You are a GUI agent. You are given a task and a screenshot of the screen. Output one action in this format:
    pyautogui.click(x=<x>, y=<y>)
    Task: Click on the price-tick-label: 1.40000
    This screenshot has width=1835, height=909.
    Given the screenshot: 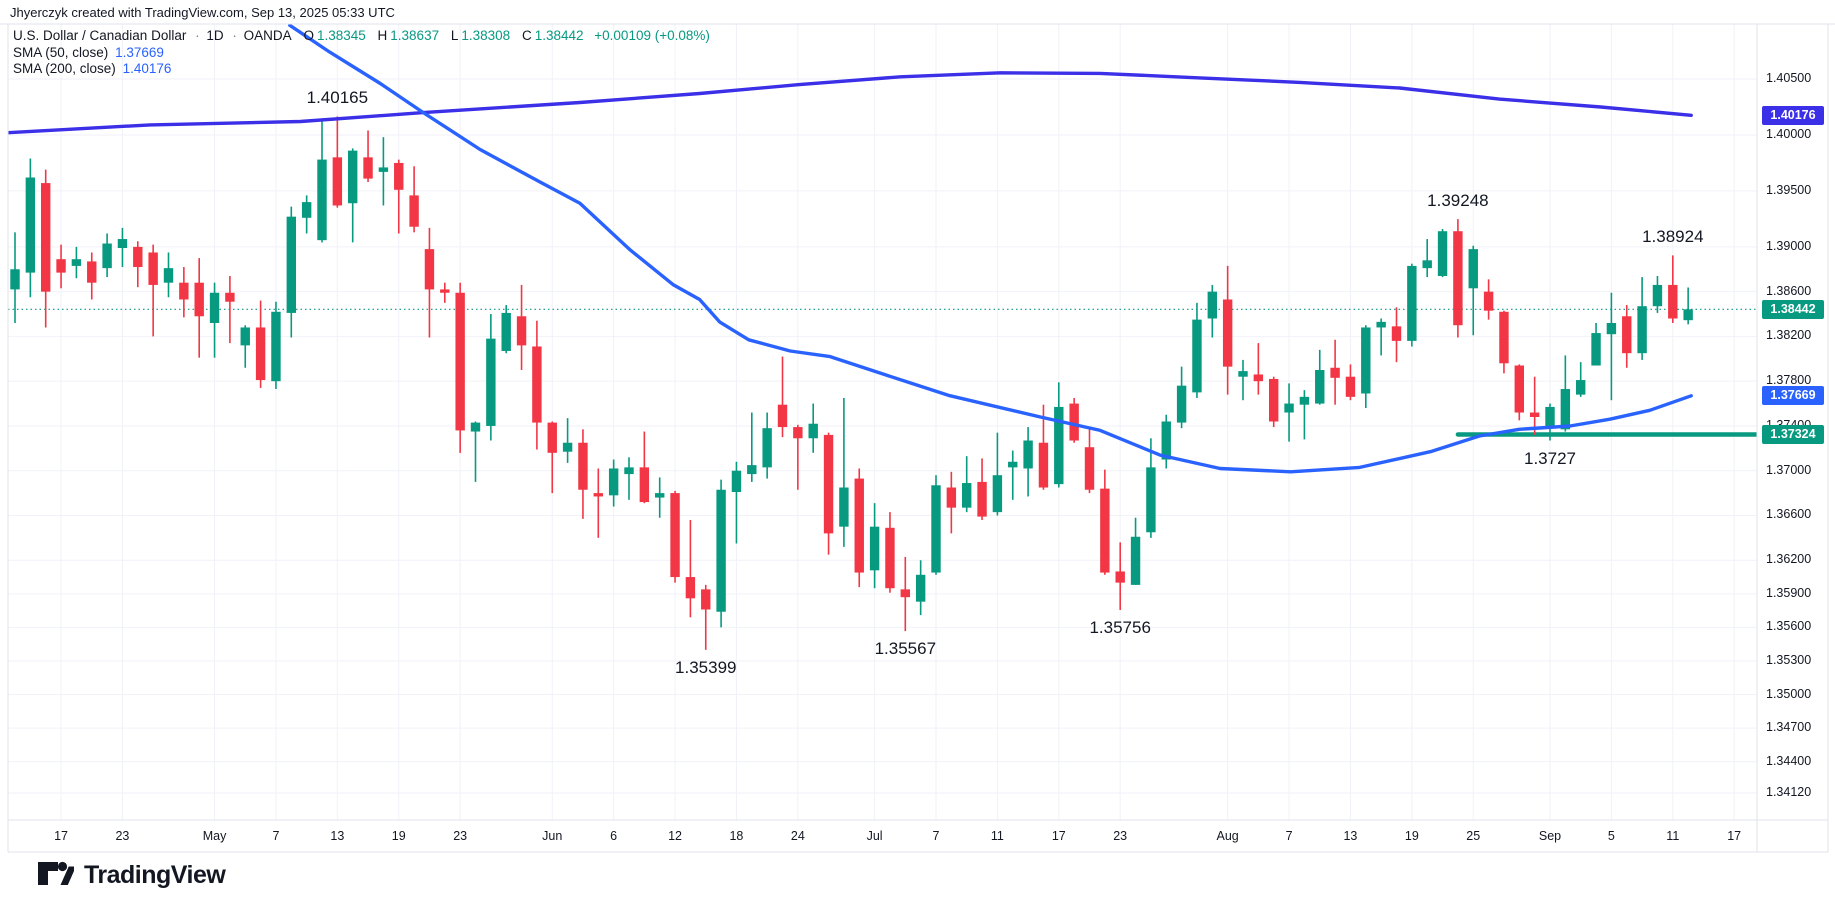 What is the action you would take?
    pyautogui.click(x=1789, y=133)
    